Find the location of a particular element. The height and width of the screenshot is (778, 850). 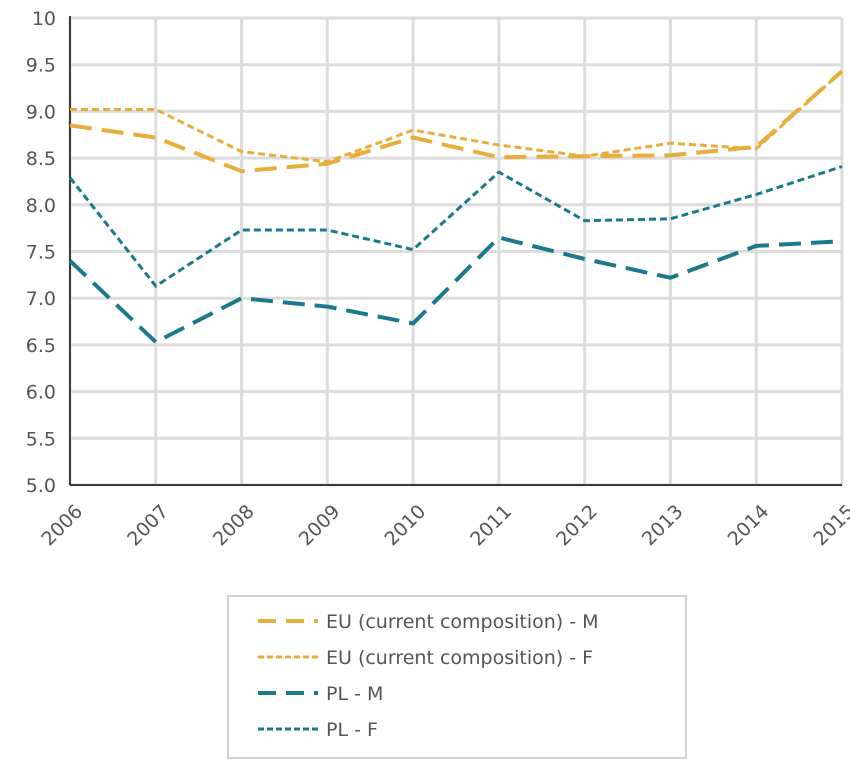

x-tick-label: 2012 is located at coordinates (577, 526).